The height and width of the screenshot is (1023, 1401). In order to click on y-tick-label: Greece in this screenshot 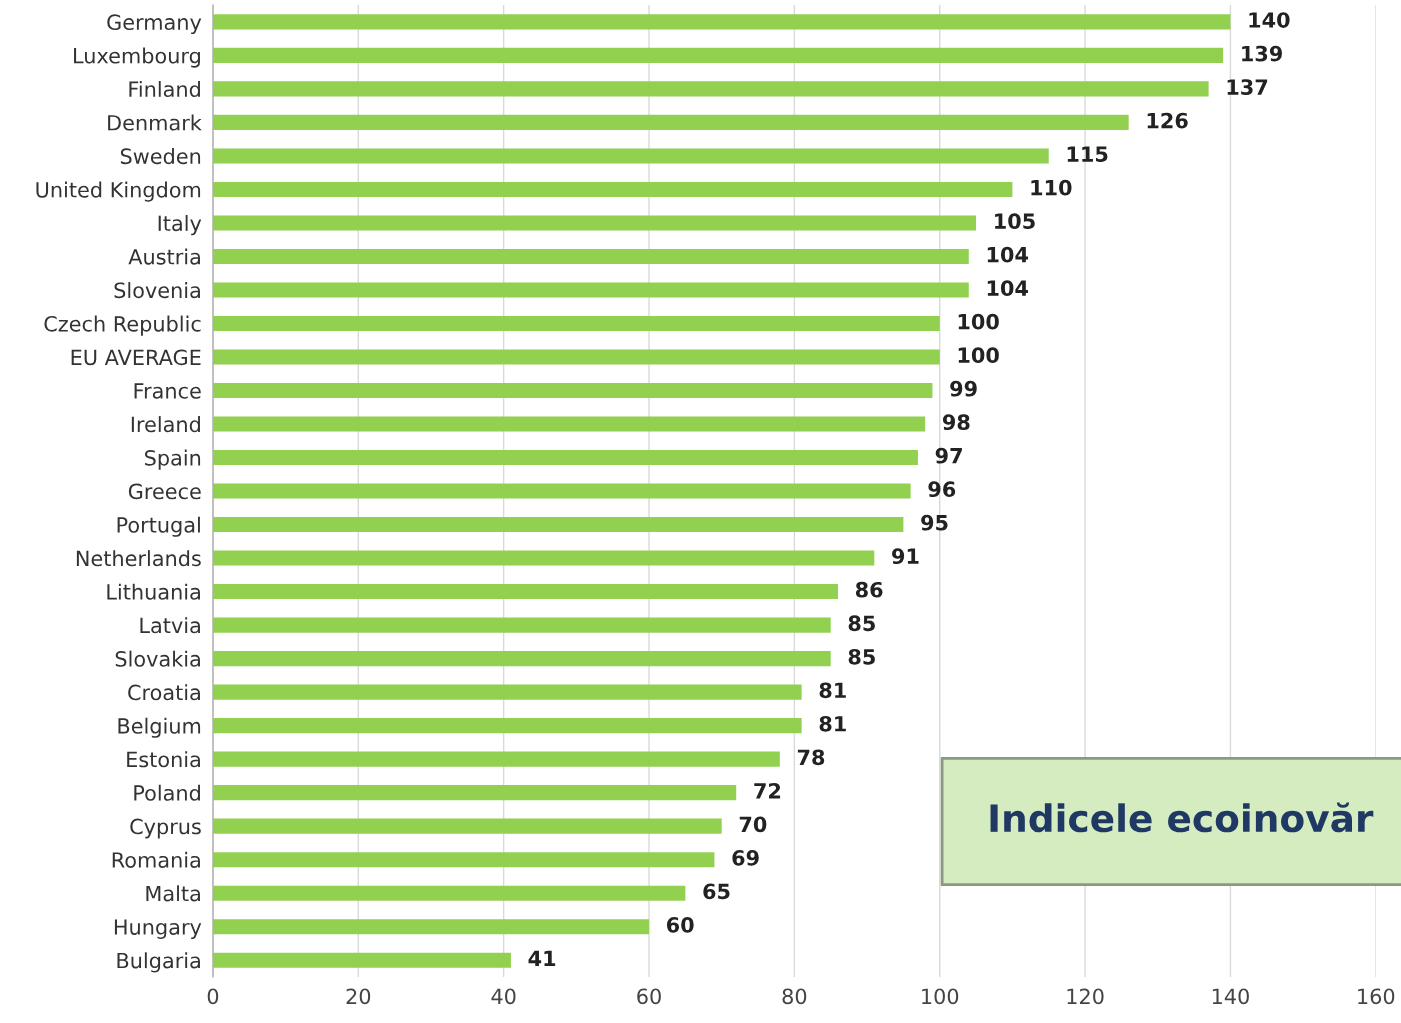, I will do `click(164, 491)`.